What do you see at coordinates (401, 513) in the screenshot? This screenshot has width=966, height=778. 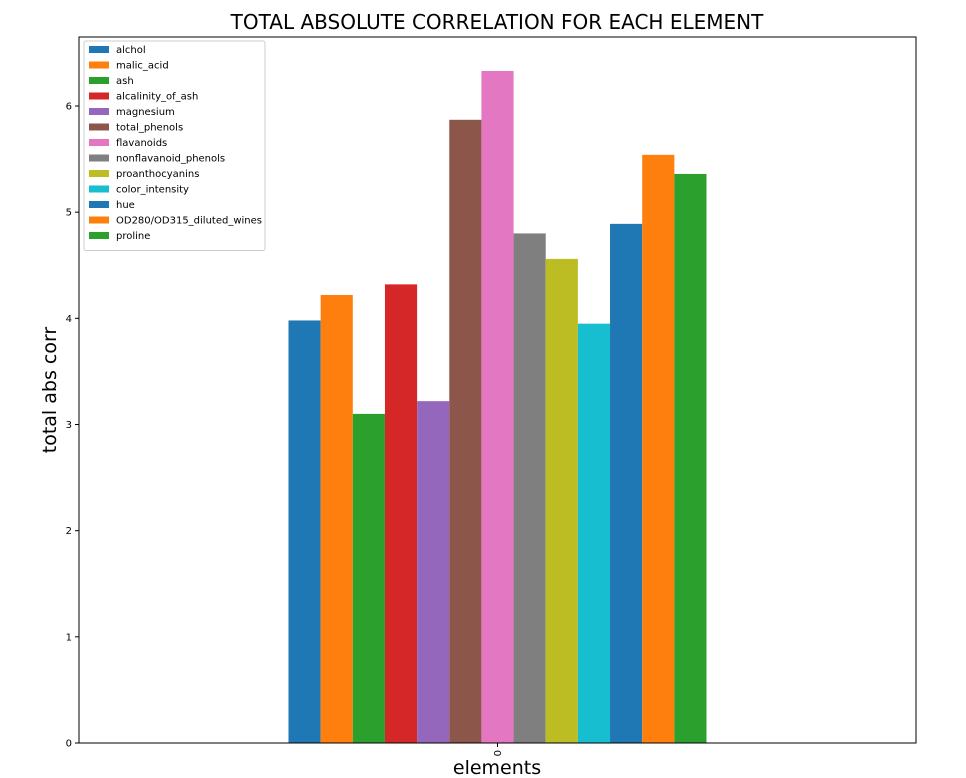 I see `bar-alcalinity-of-ash` at bounding box center [401, 513].